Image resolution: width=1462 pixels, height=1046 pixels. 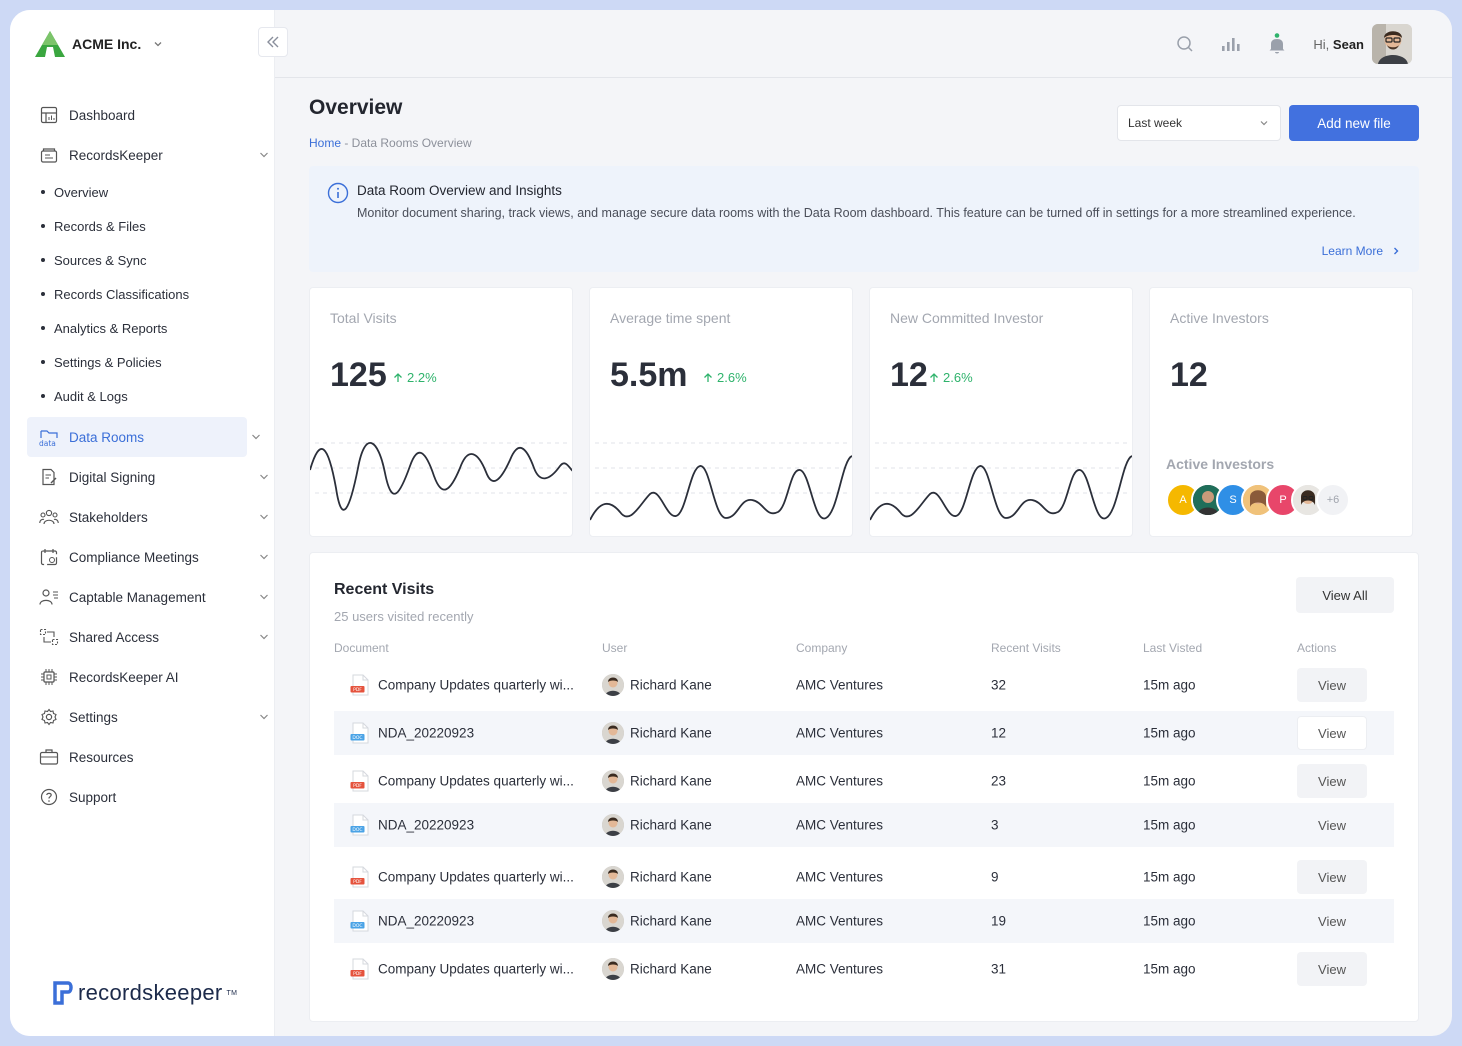 I want to click on sidebar-sub-analytics-reports: Analytics & Reports, so click(x=147, y=328).